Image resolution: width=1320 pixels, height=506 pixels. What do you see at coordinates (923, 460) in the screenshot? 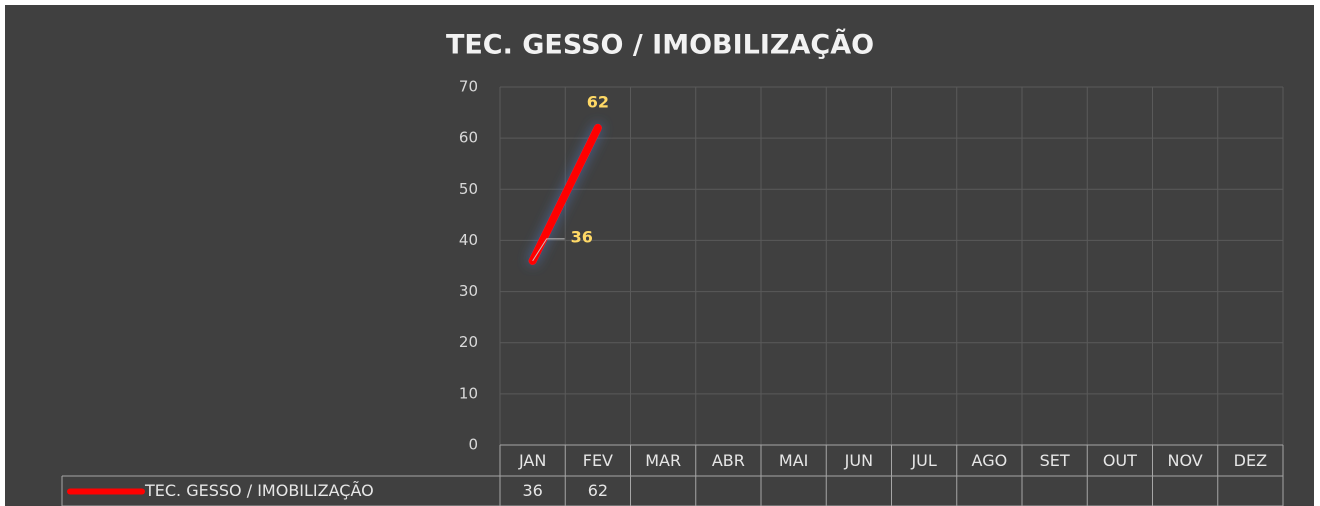
I see `table-header-cell: JUL` at bounding box center [923, 460].